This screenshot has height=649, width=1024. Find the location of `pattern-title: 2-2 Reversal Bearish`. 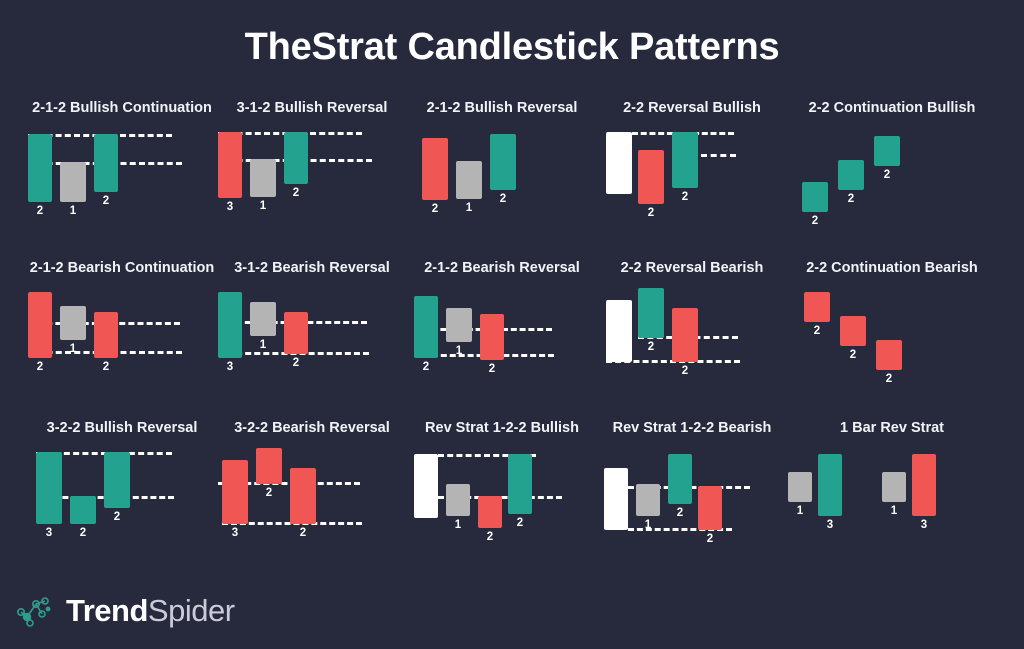

pattern-title: 2-2 Reversal Bearish is located at coordinates (692, 268).